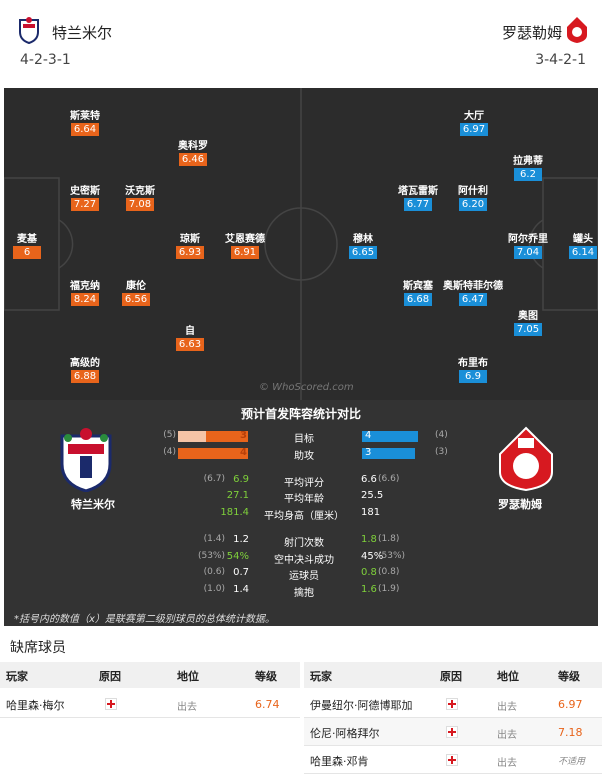 Image resolution: width=602 pixels, height=780 pixels. I want to click on player-rating: 6.64, so click(85, 129).